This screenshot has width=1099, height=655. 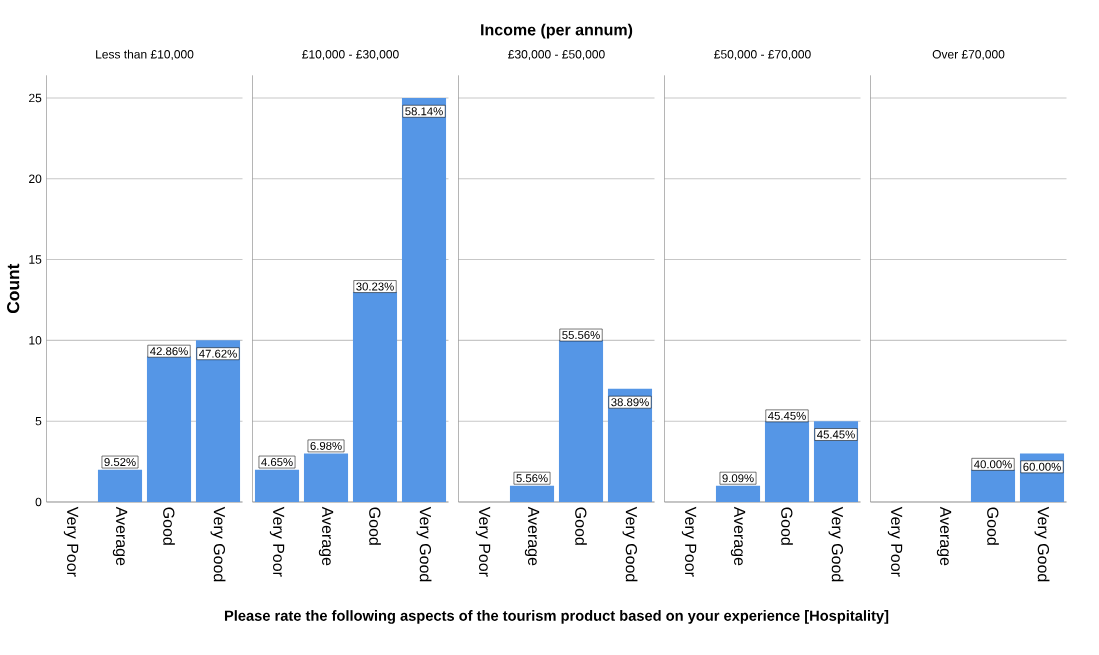 I want to click on annotation: 9.52%, so click(x=120, y=462).